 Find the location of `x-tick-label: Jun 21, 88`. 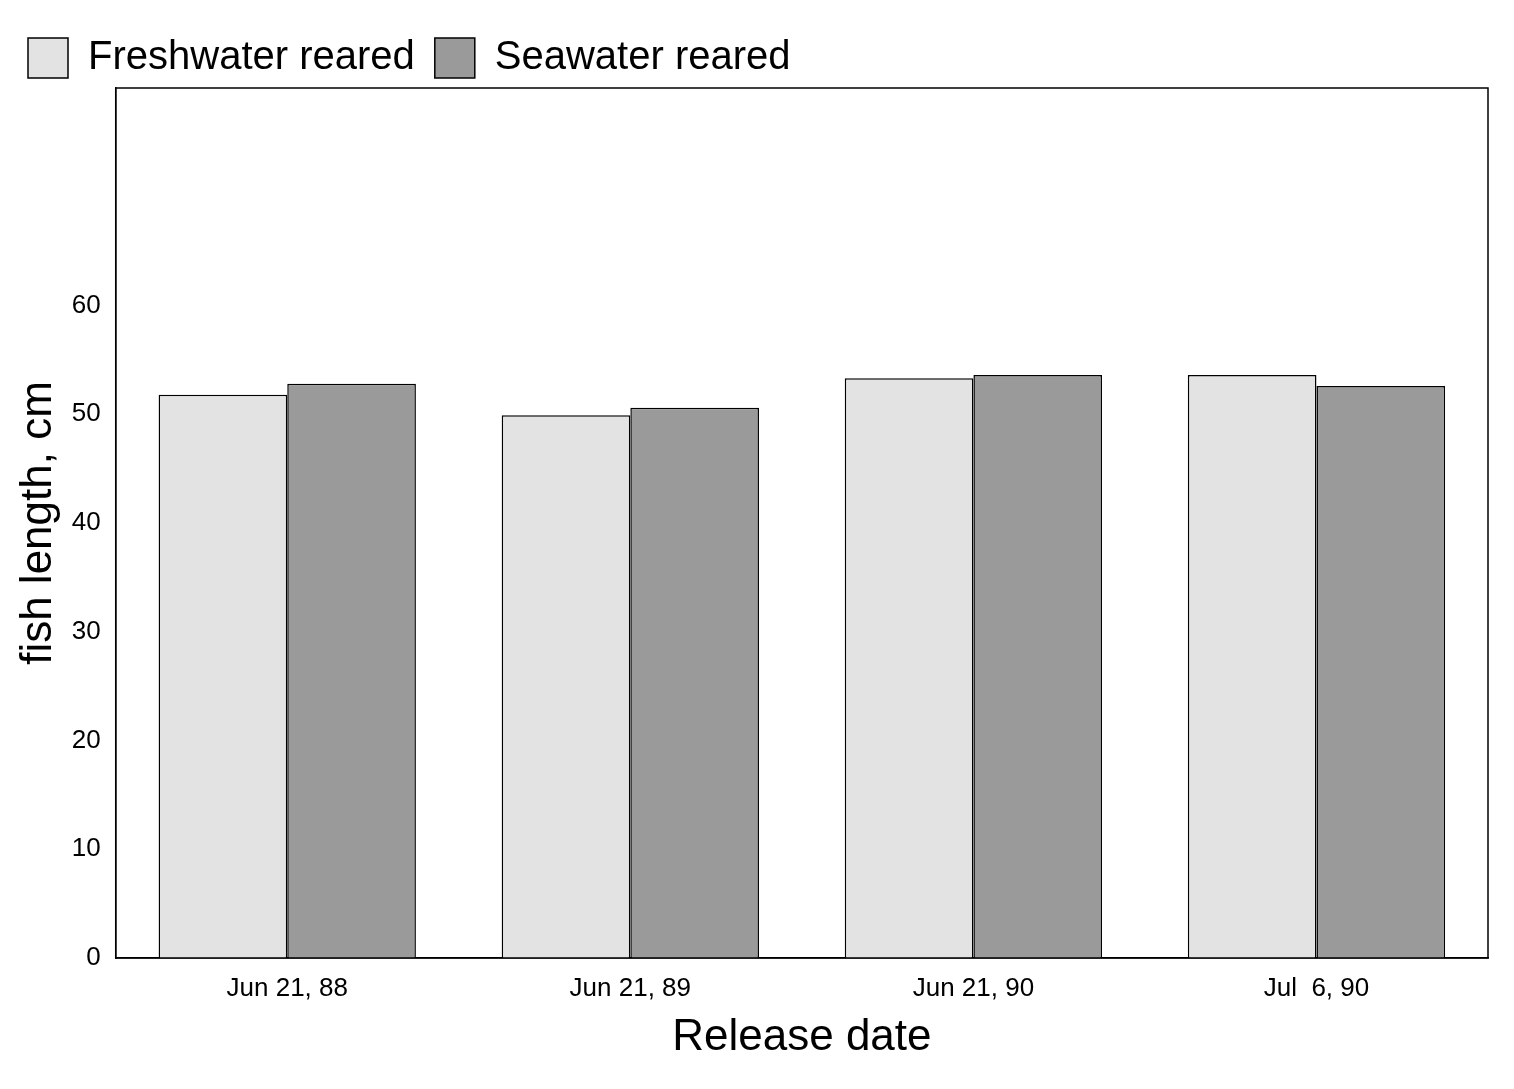

x-tick-label: Jun 21, 88 is located at coordinates (287, 986).